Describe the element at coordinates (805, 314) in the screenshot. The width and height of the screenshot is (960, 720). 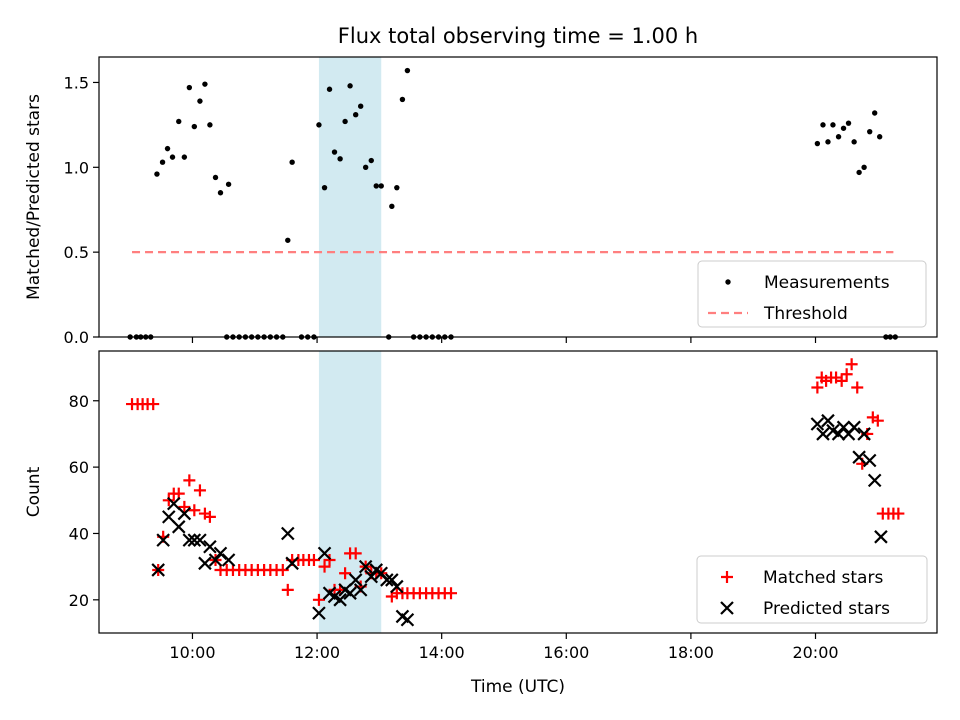
I see `legend-label: Threshold` at that location.